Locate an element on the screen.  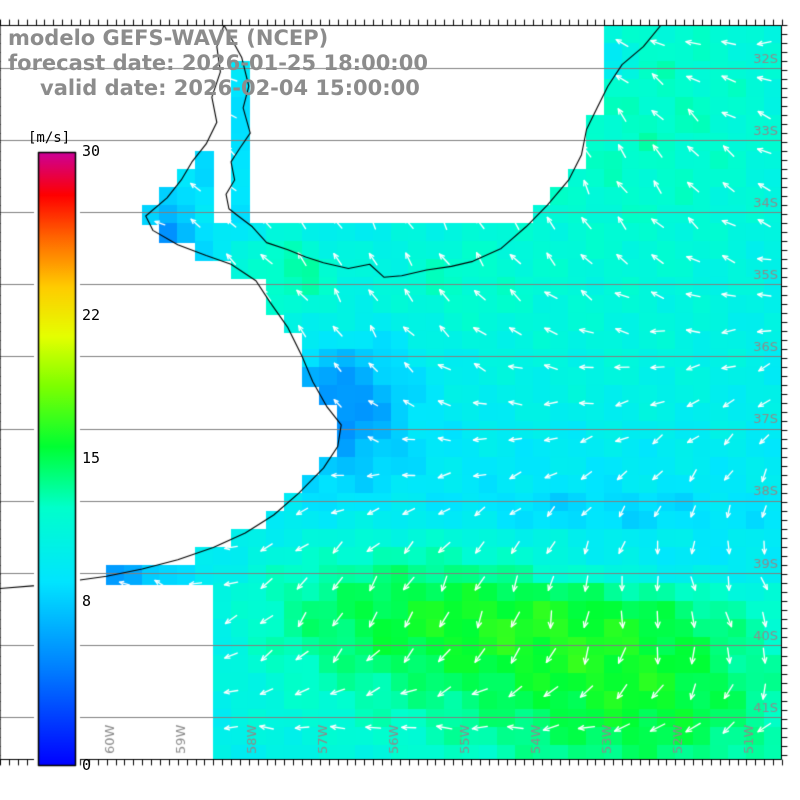
colorbar-tick-30: 30 is located at coordinates (91, 151).